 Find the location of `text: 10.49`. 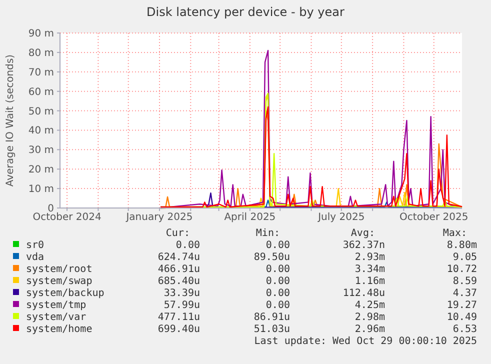

text: 10.49 is located at coordinates (461, 317).